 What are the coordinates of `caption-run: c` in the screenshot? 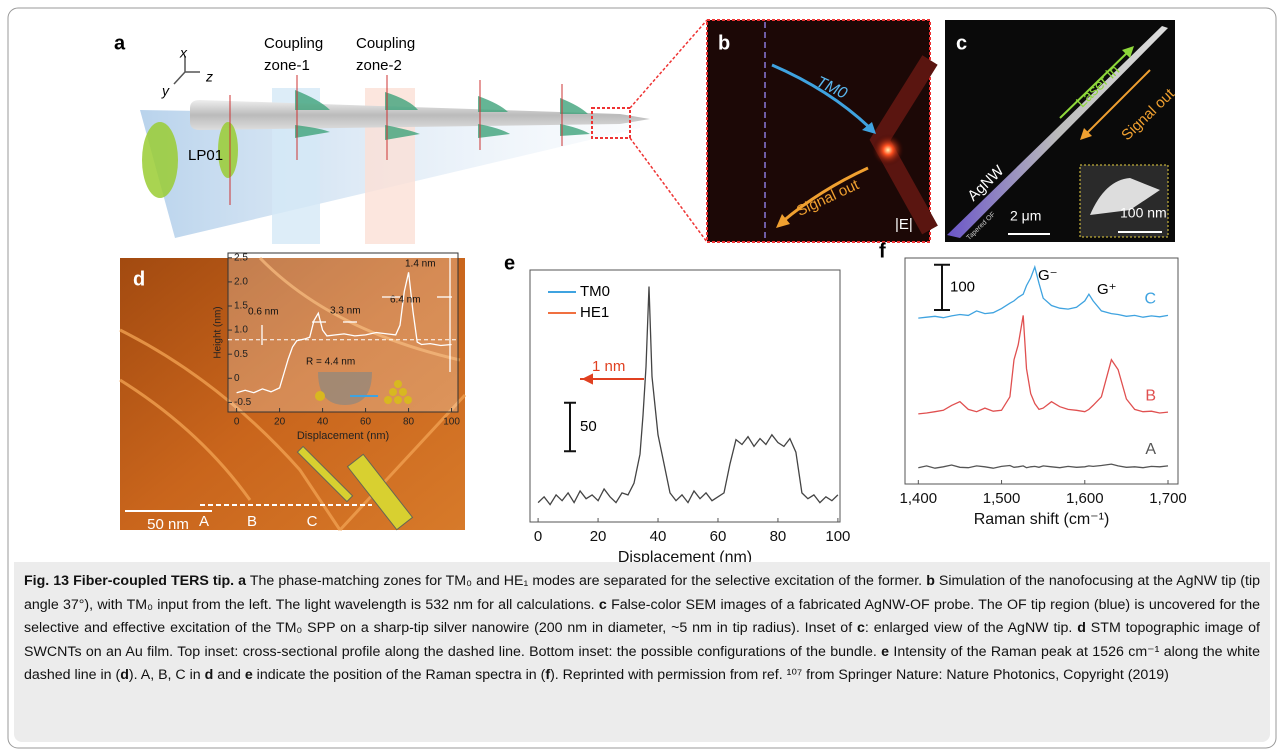 It's located at (602, 604).